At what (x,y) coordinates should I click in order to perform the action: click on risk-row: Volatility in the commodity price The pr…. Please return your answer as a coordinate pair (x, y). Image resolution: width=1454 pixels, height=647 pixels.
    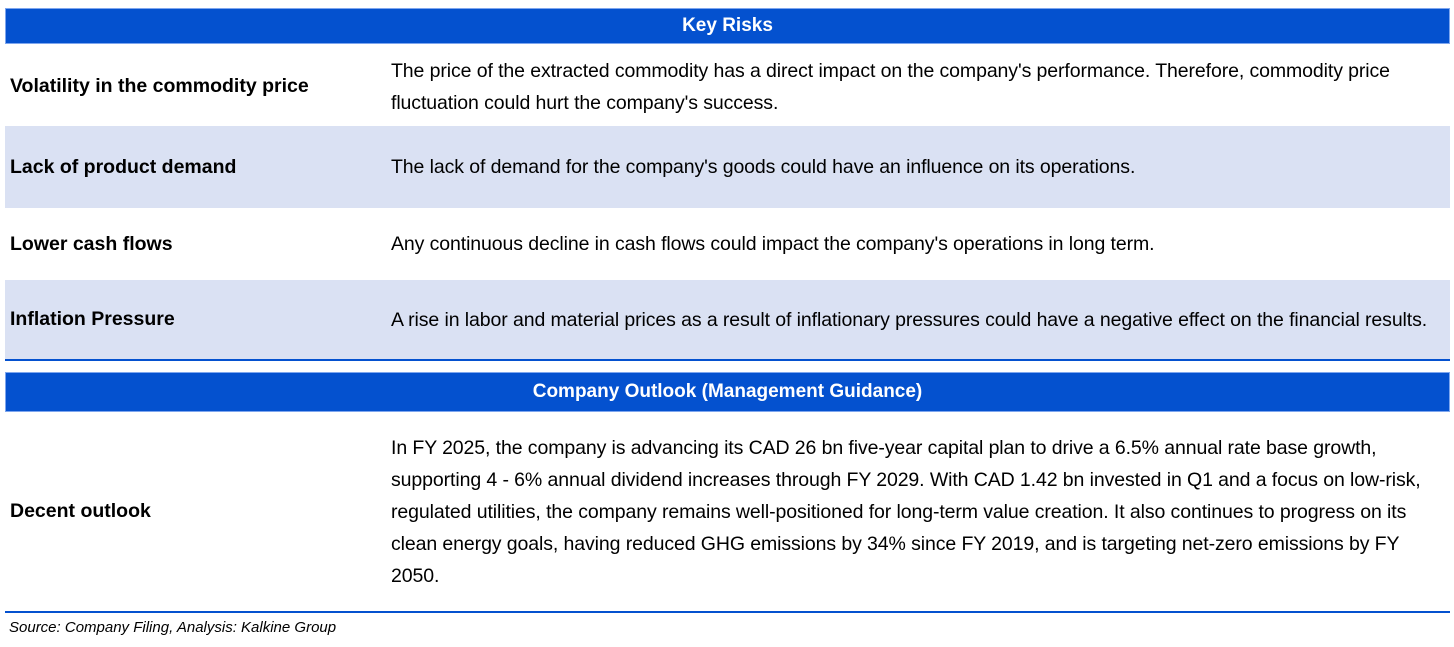
    Looking at the image, I should click on (727, 86).